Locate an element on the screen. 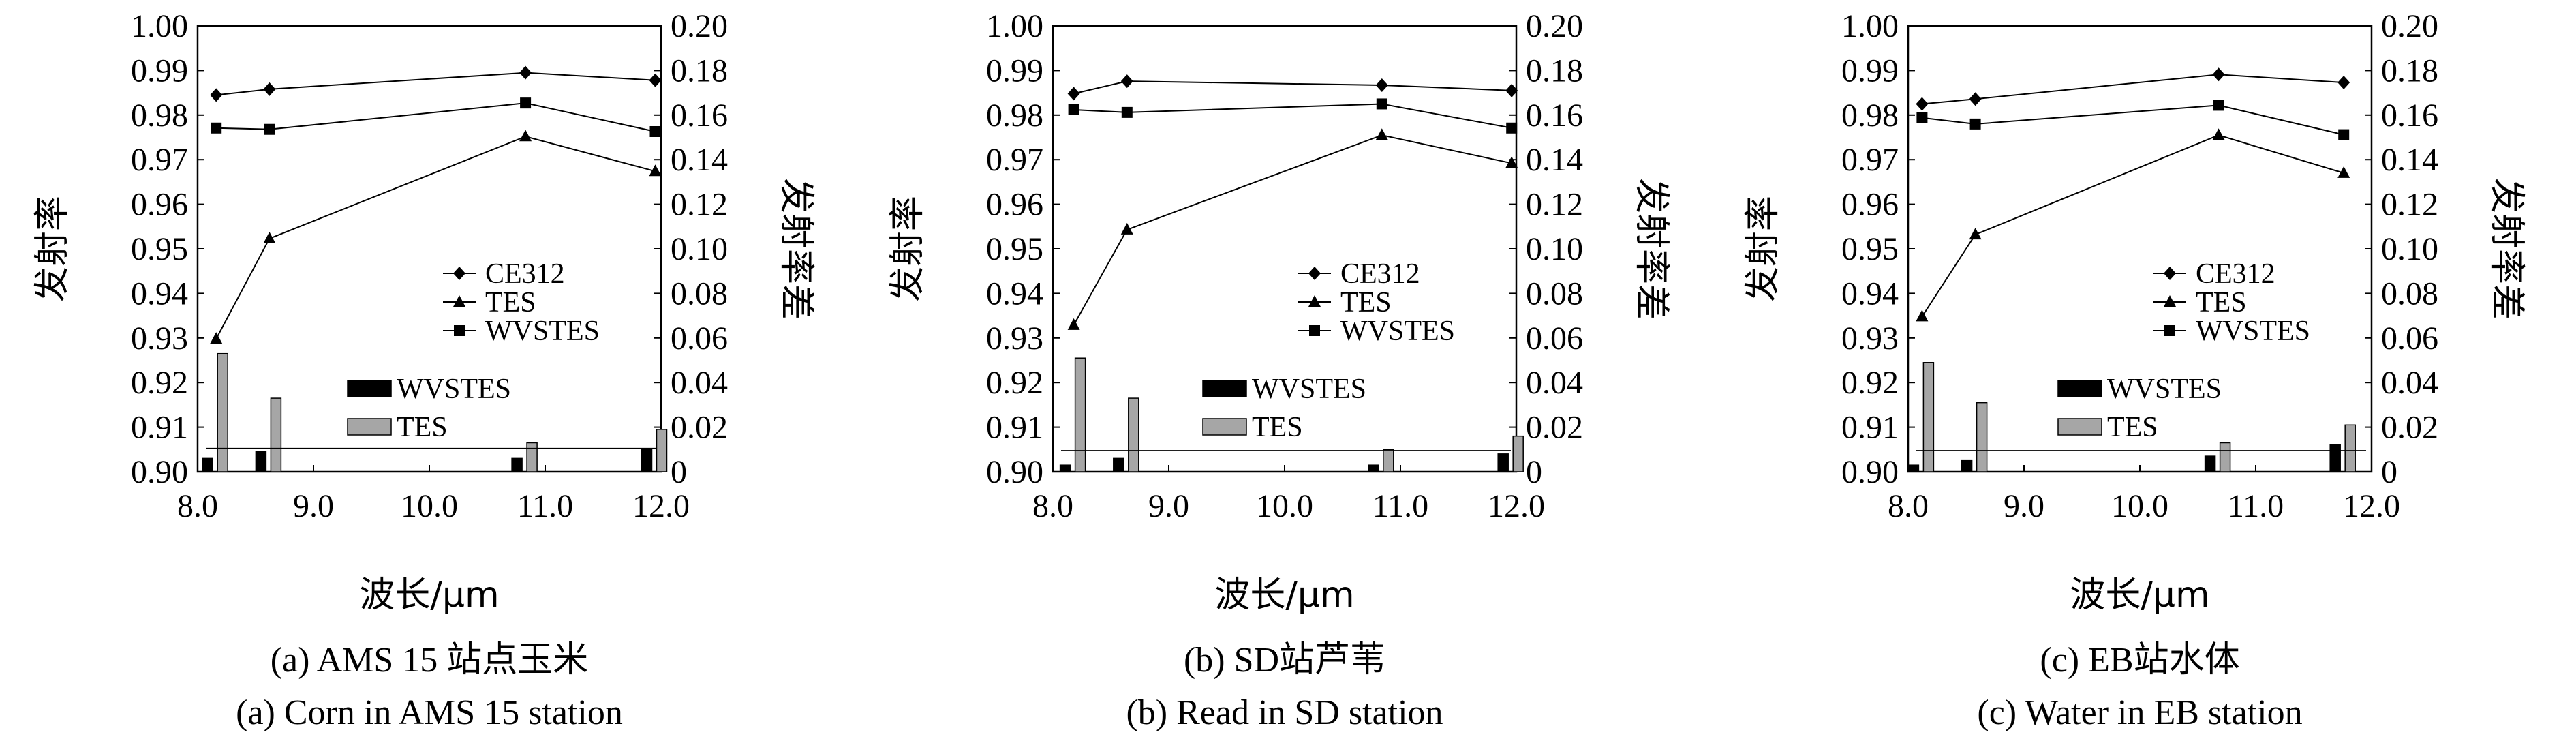  x-tick-label: 10.0 is located at coordinates (430, 506).